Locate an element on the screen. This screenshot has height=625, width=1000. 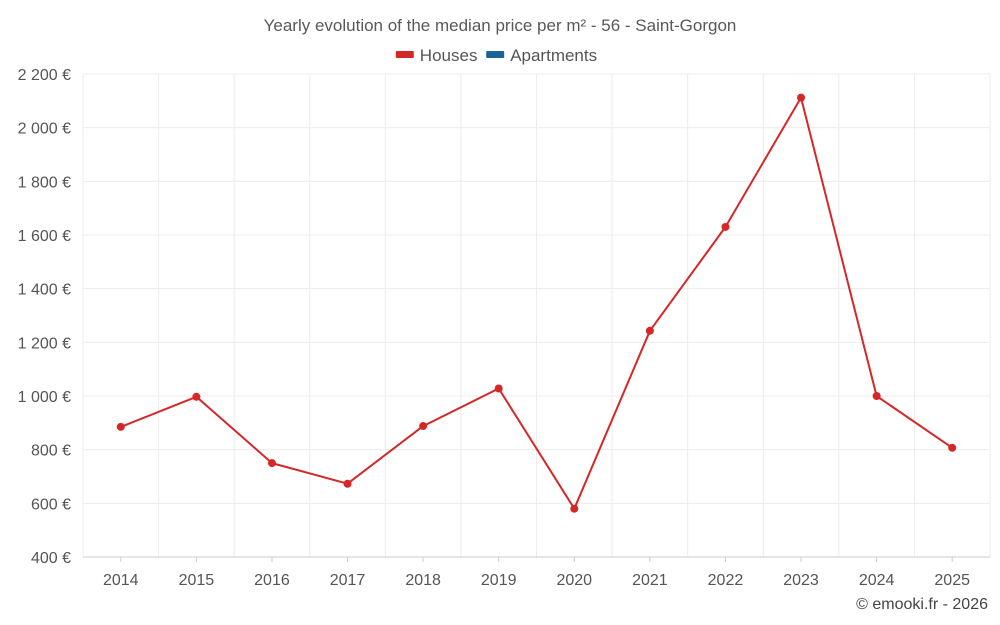
y-tick-label: 1 400 € is located at coordinates (44, 290).